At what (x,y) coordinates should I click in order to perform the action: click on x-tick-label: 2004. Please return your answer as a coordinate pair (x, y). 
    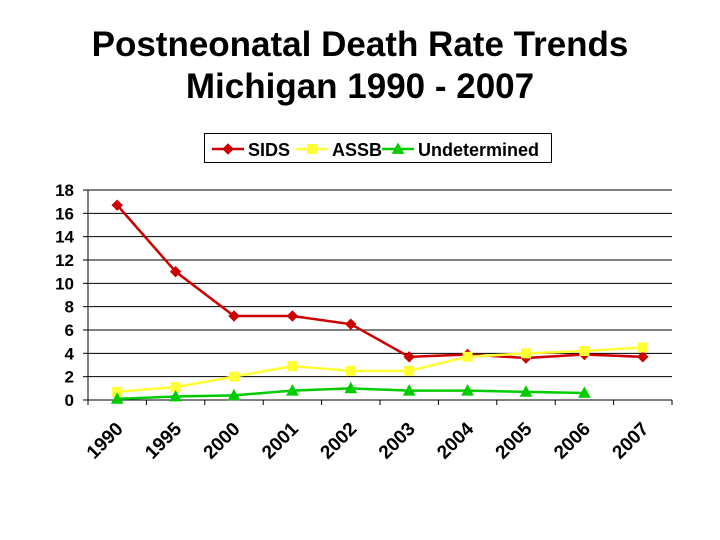
    Looking at the image, I should click on (455, 440).